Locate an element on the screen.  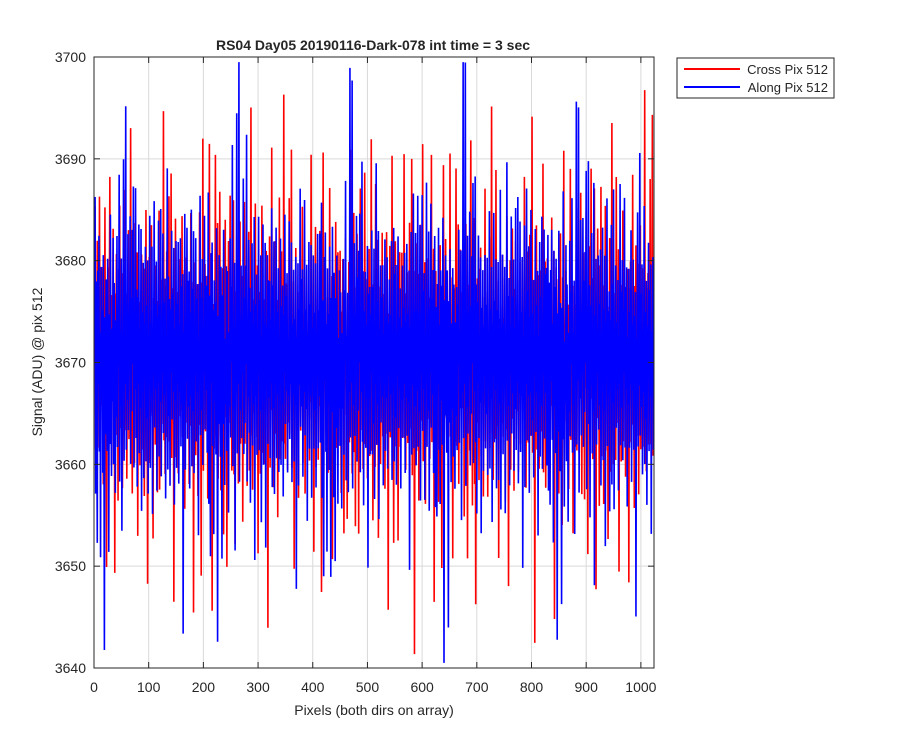
x-tick-label: 300 is located at coordinates (258, 687).